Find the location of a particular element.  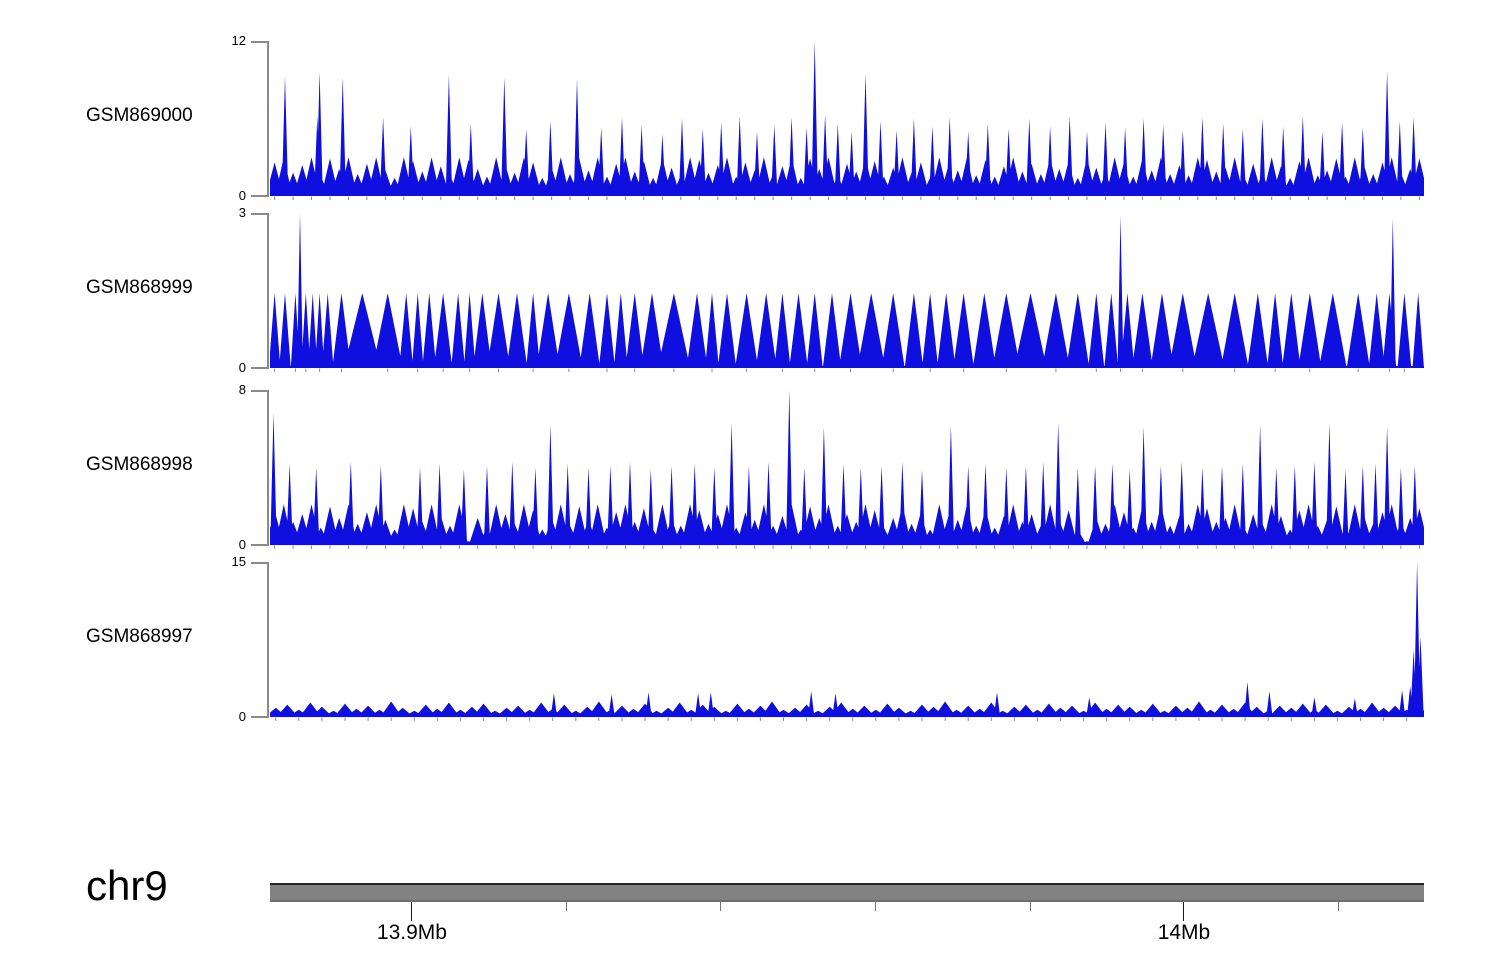

track-label: GSM868998 is located at coordinates (139, 464).